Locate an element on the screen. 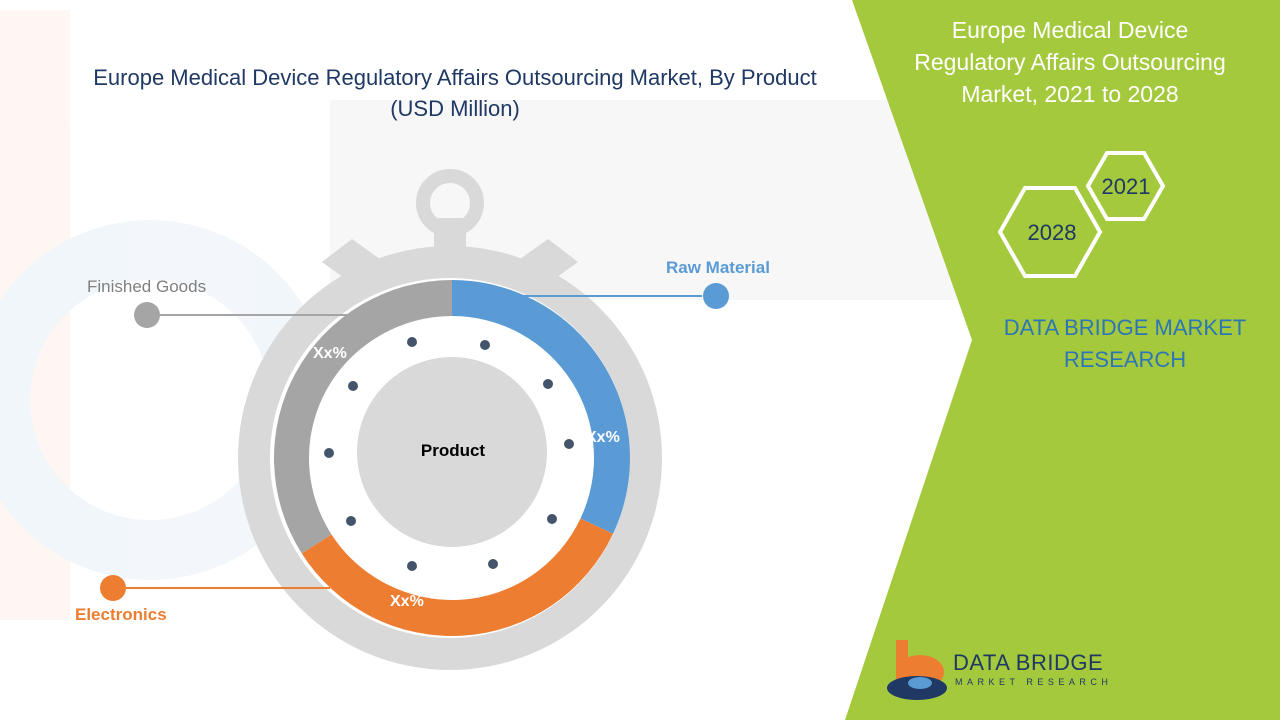 The image size is (1280, 720). donut-segment-finished-goods is located at coordinates (362, 417).